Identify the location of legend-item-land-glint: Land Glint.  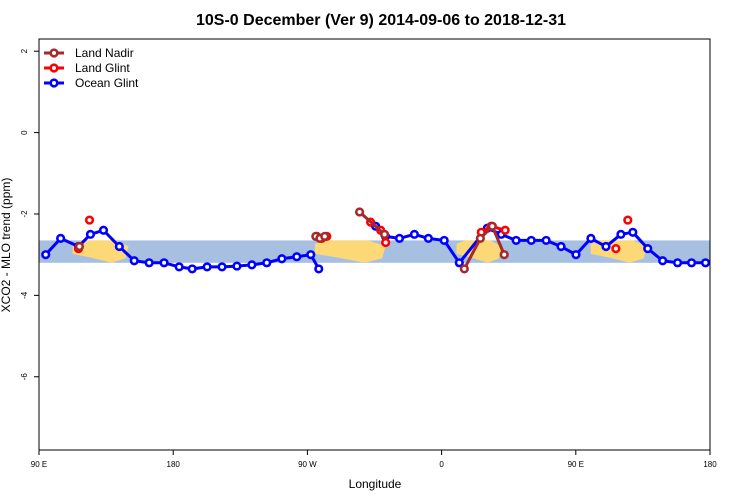
(87, 68).